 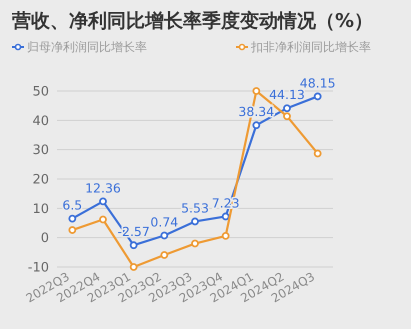 What do you see at coordinates (40, 150) in the screenshot?
I see `y-tick-label: 30` at bounding box center [40, 150].